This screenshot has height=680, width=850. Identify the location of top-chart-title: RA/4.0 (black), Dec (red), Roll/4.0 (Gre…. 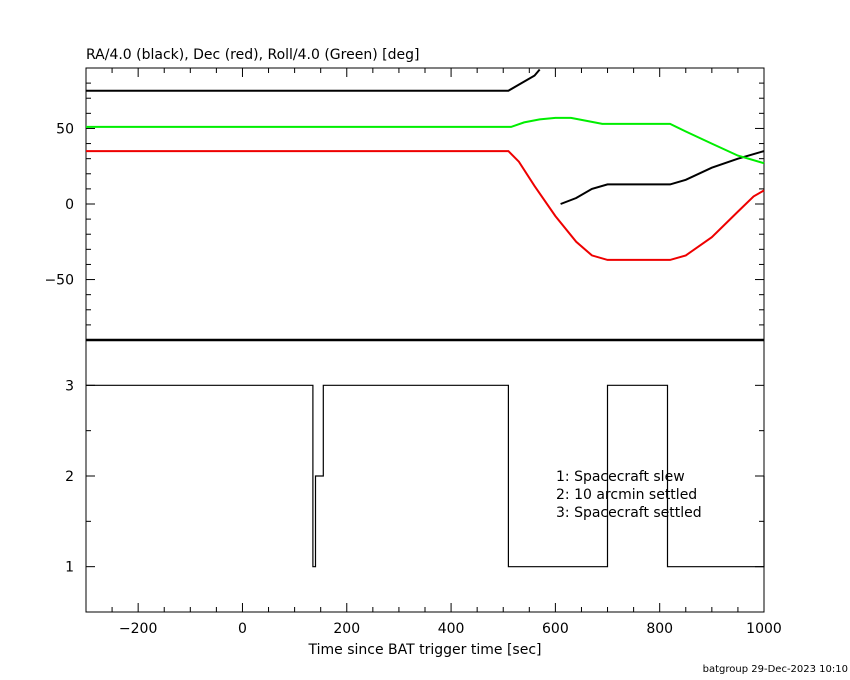
(252, 55).